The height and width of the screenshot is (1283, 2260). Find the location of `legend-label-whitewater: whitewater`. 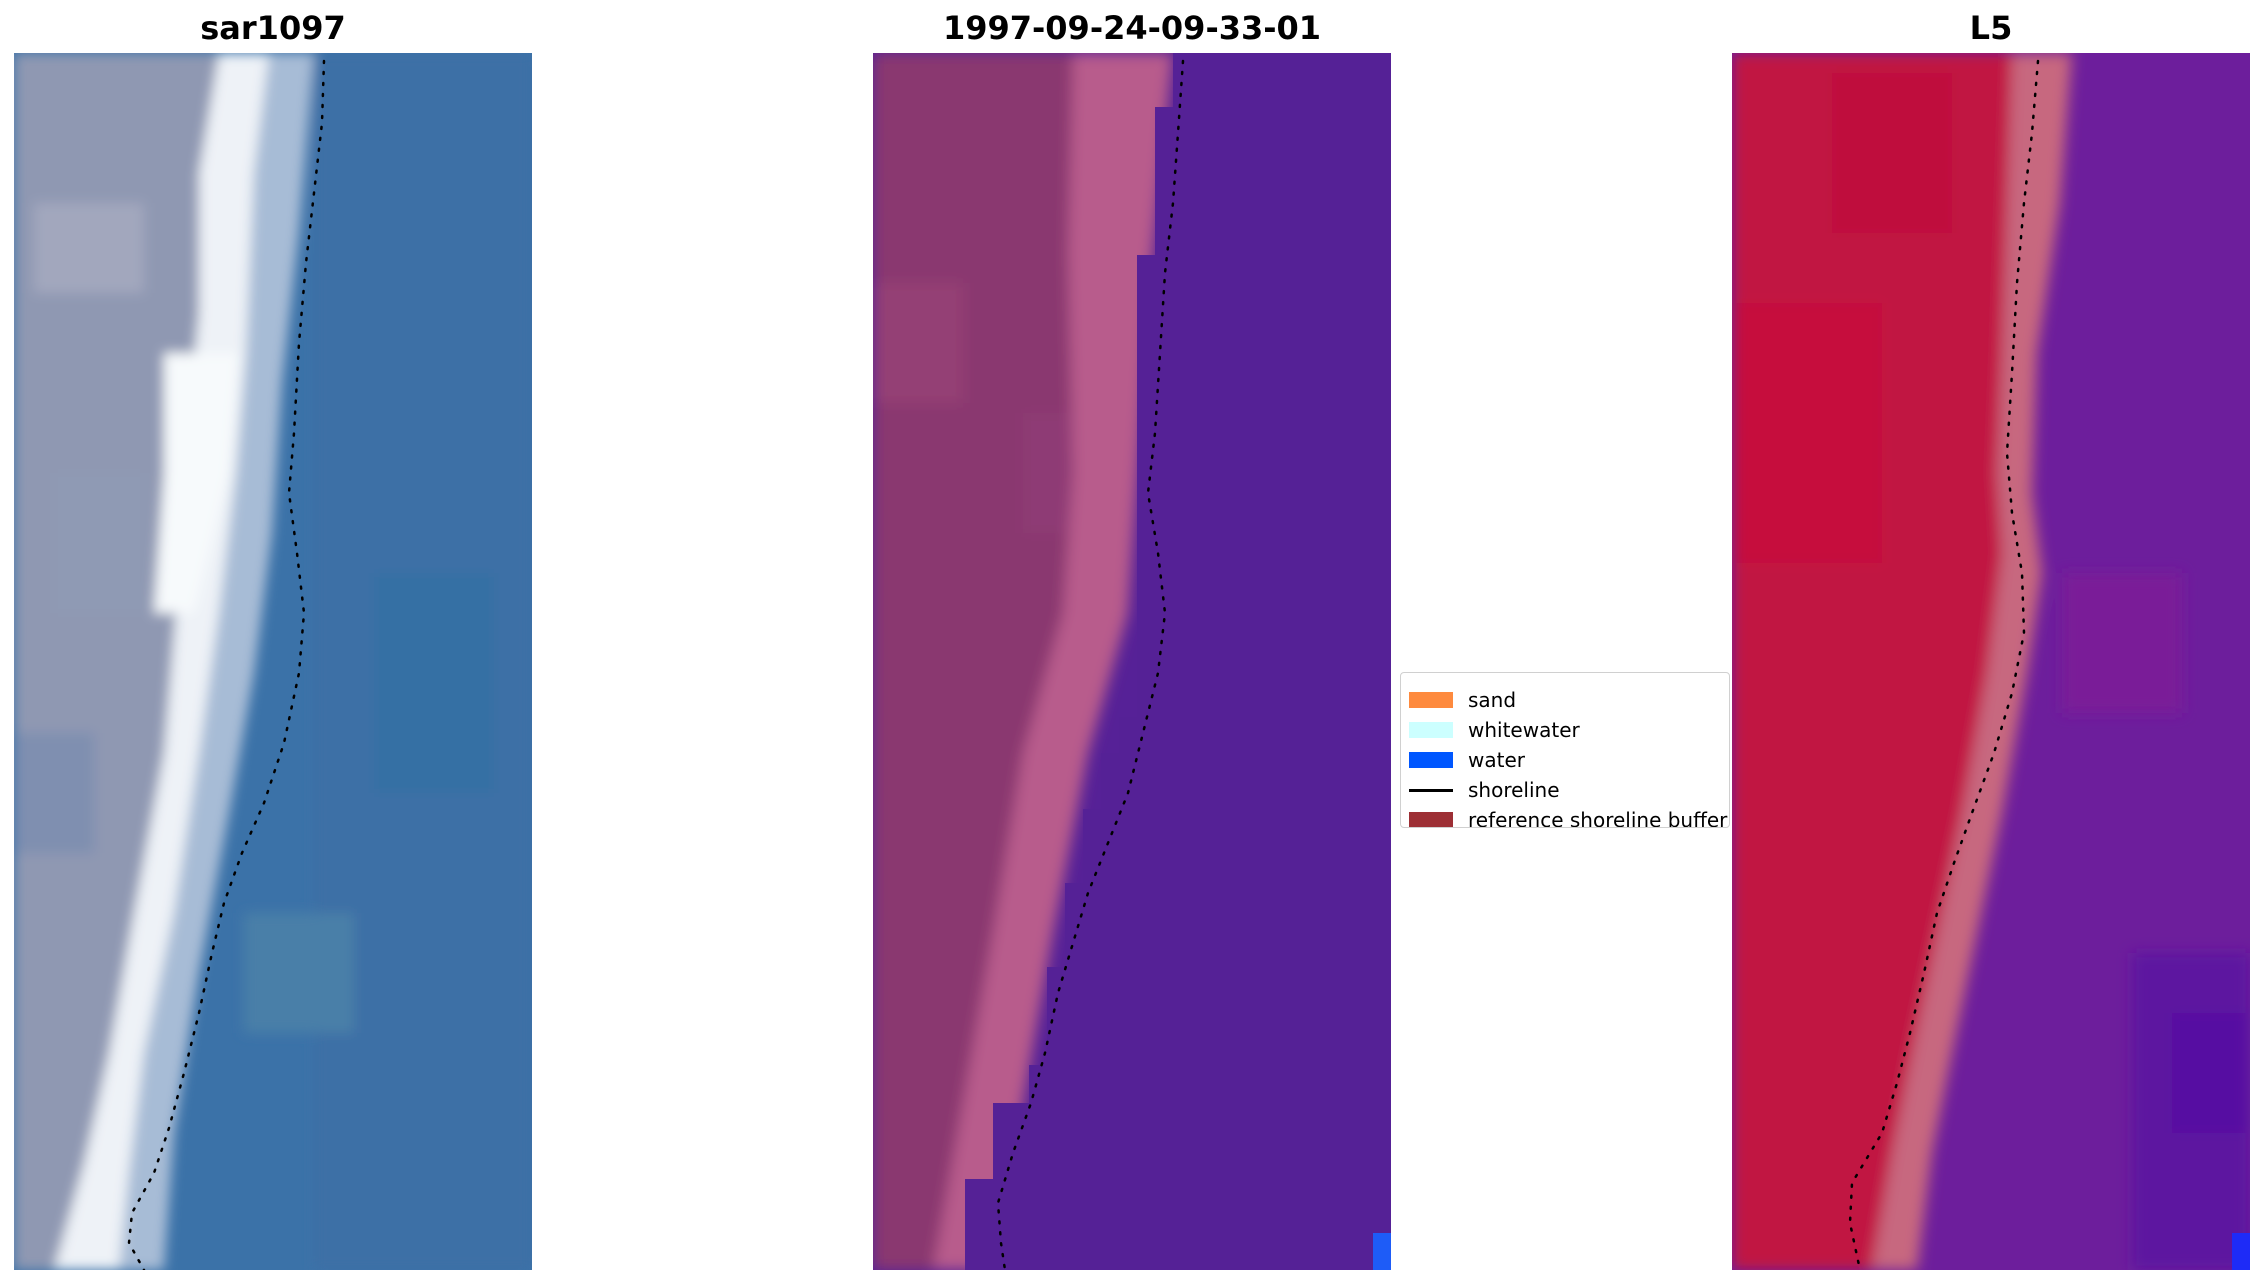

legend-label-whitewater: whitewater is located at coordinates (1524, 730).